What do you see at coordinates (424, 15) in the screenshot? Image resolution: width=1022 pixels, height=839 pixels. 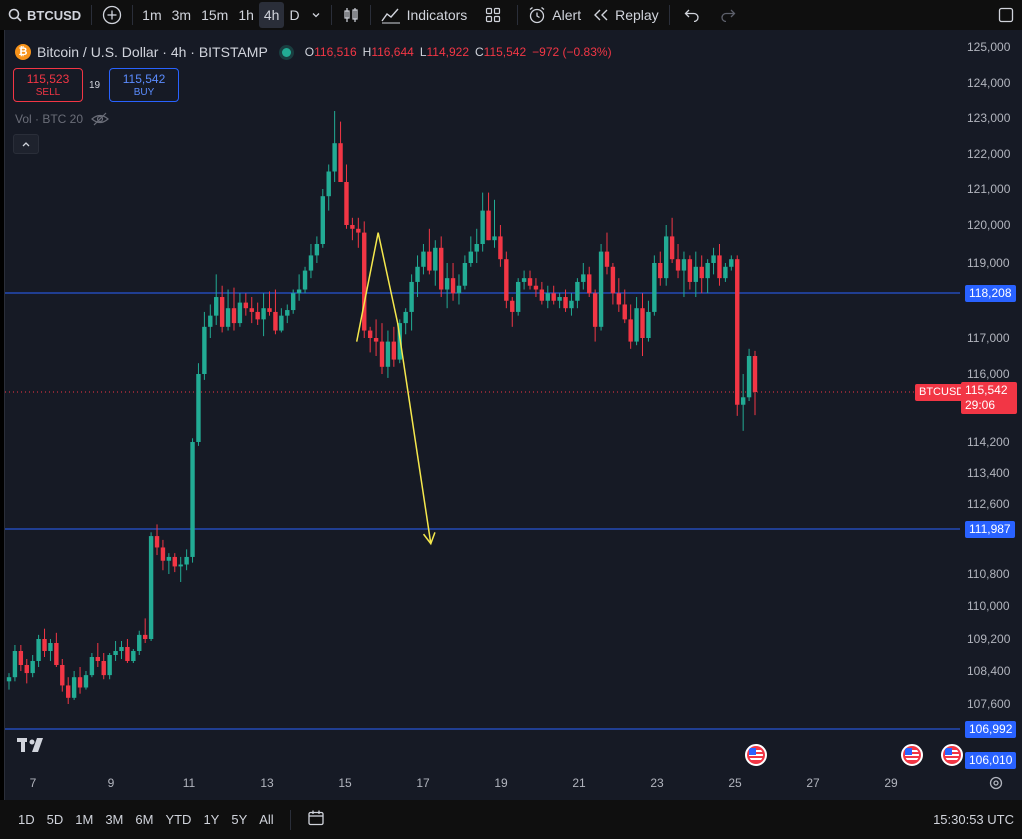 I see `indicators-button: Indicators` at bounding box center [424, 15].